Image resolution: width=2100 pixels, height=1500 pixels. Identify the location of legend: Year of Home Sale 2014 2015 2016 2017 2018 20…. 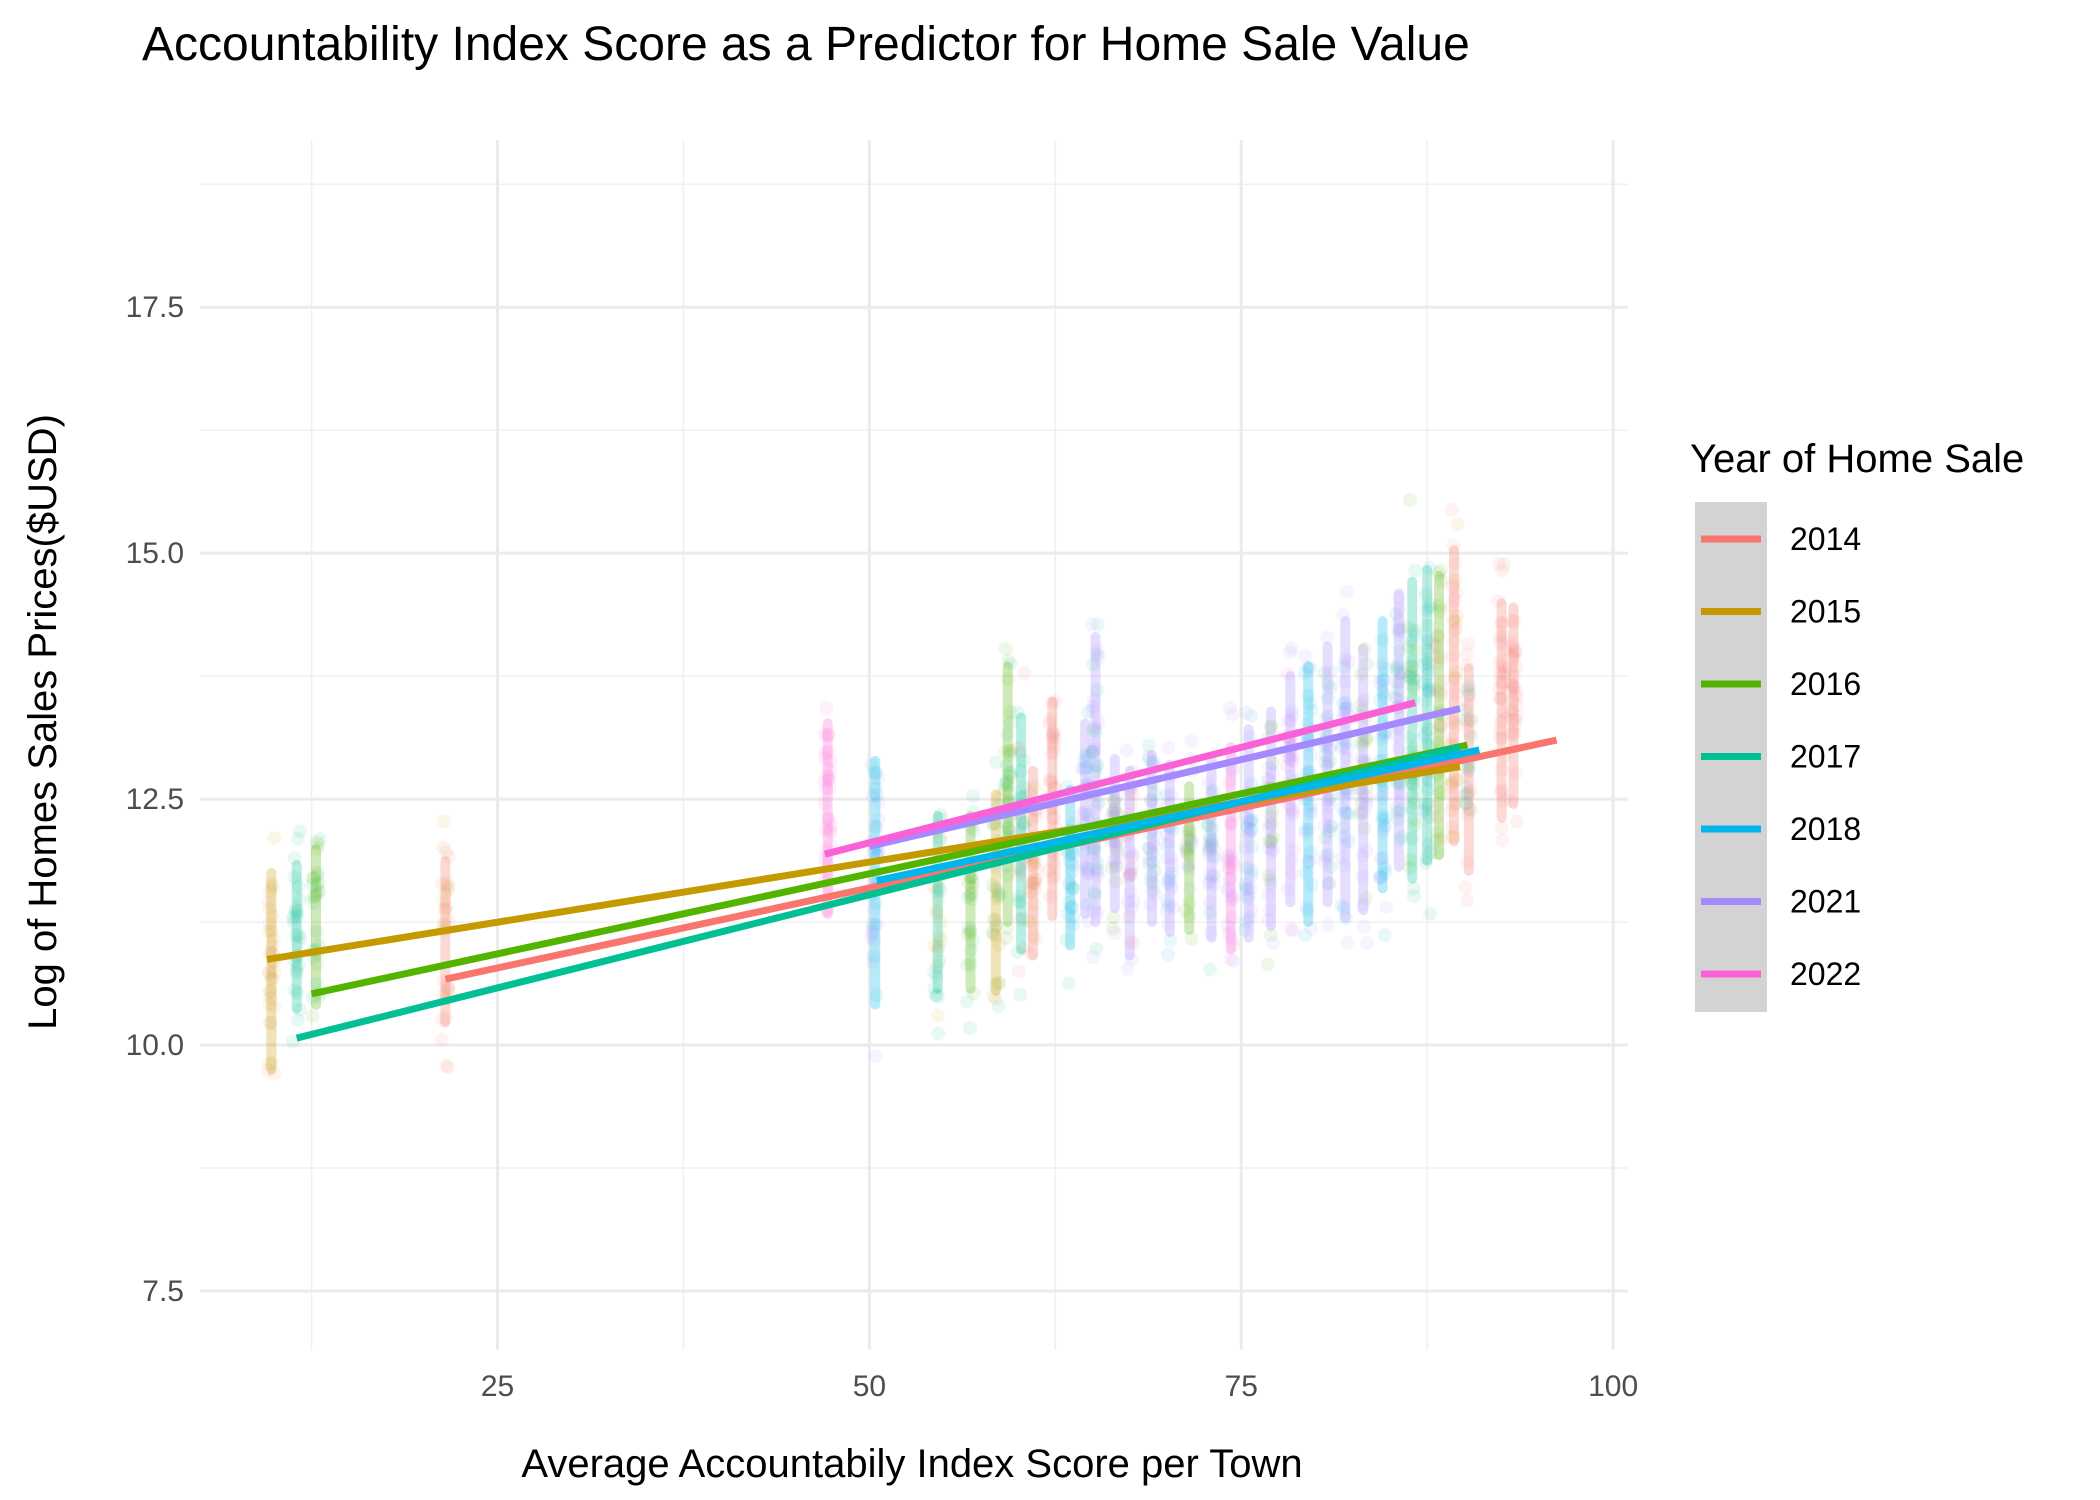
(1857, 724).